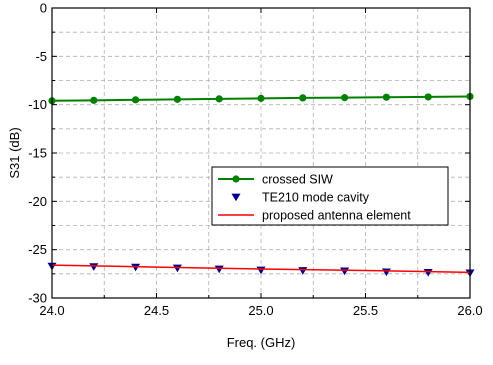  Describe the element at coordinates (316, 198) in the screenshot. I see `legend-label: TE210 mode cavity` at that location.